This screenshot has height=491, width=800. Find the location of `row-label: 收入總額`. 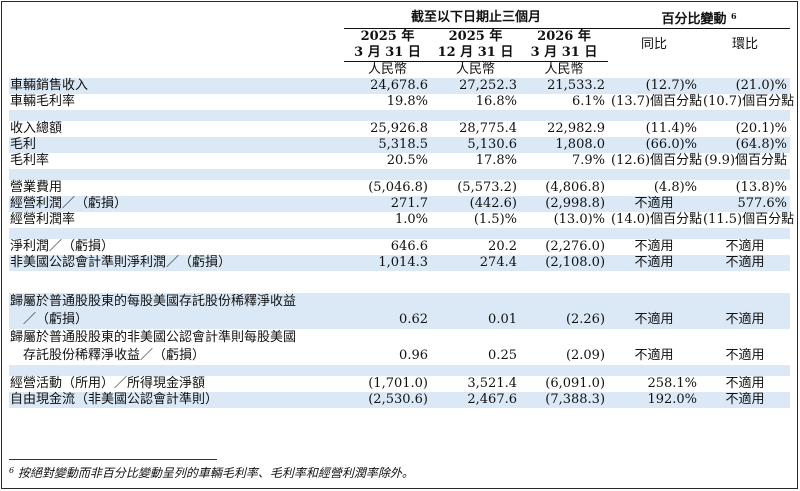

row-label: 收入總額 is located at coordinates (36, 128).